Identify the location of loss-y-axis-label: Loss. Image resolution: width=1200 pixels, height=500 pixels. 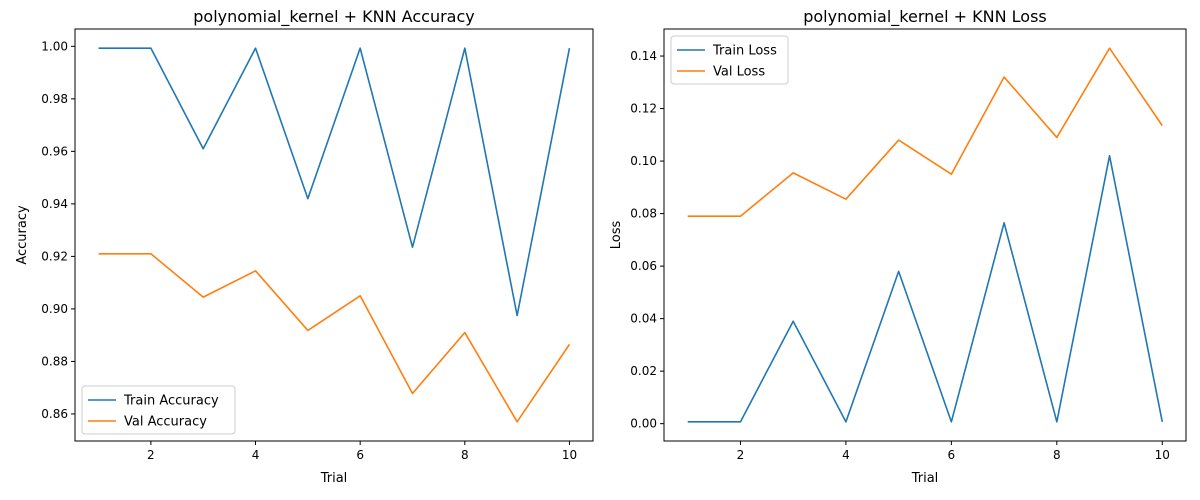
(616, 235).